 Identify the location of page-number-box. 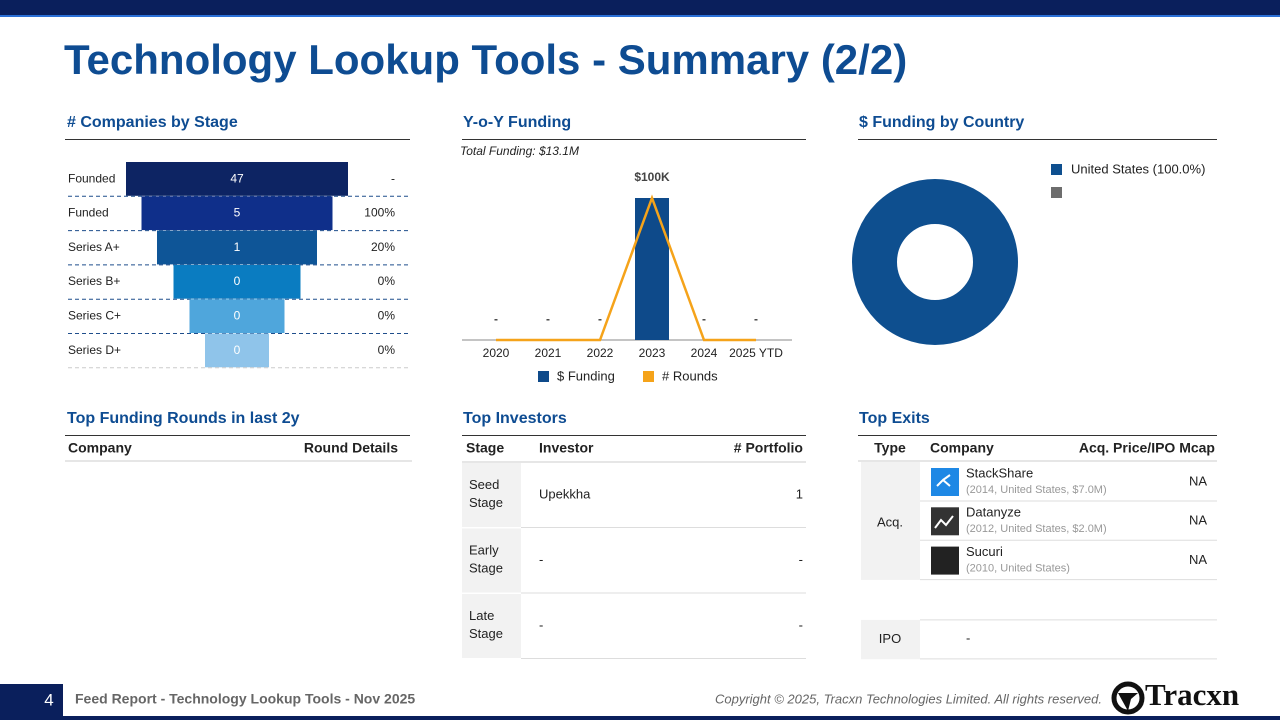
(31, 700).